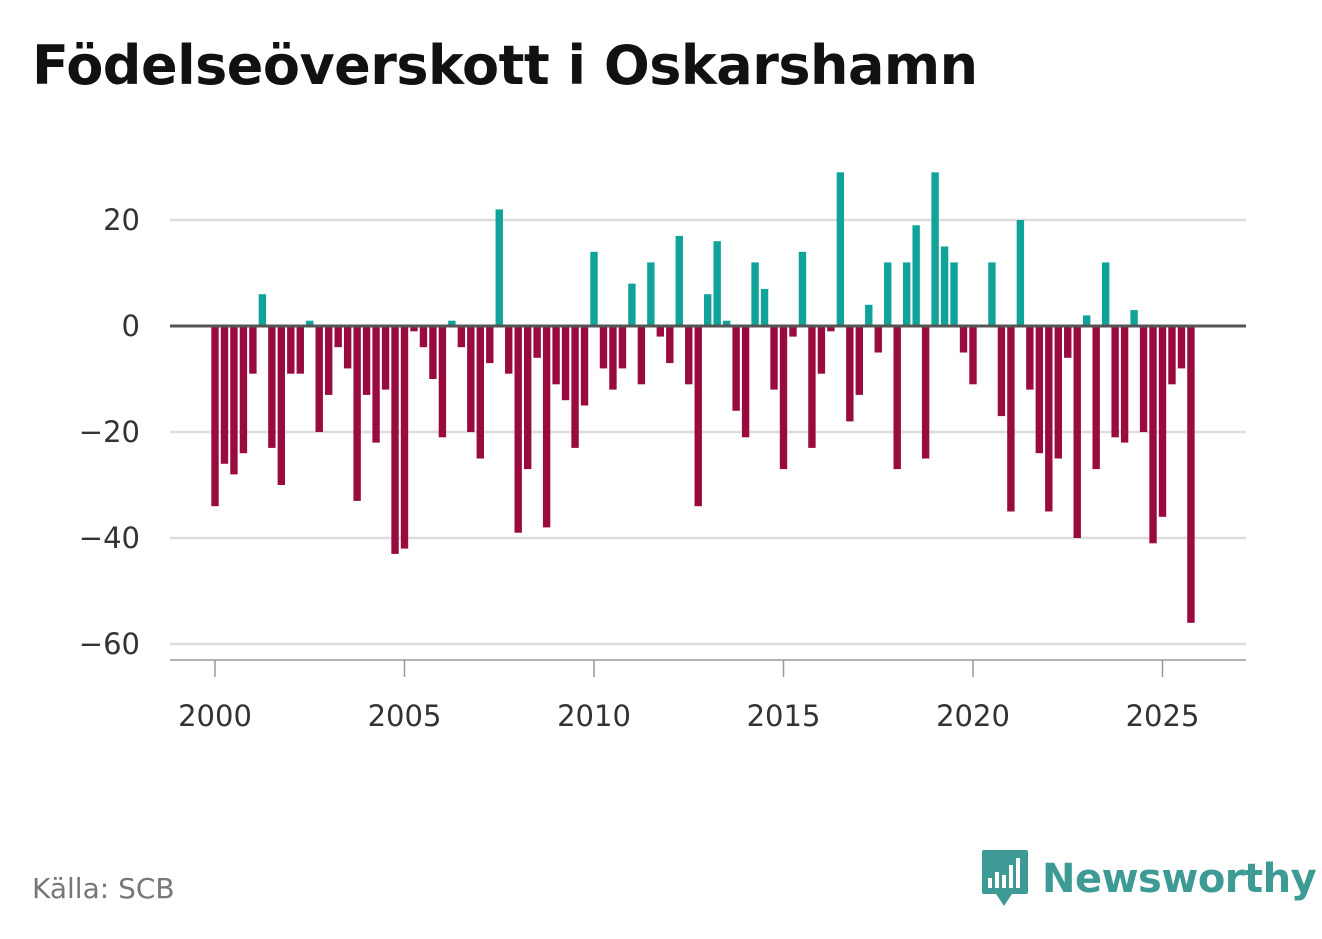 The width and height of the screenshot is (1322, 939). I want to click on x-tick-label: 2025, so click(1163, 716).